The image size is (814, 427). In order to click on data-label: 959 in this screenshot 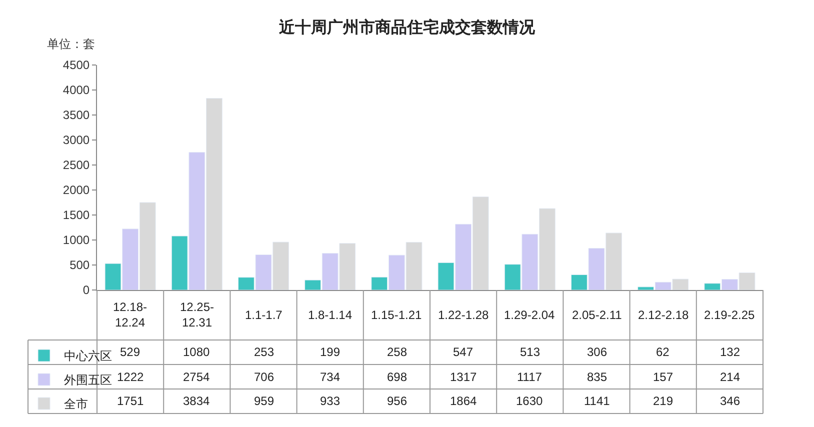, I will do `click(264, 401)`.